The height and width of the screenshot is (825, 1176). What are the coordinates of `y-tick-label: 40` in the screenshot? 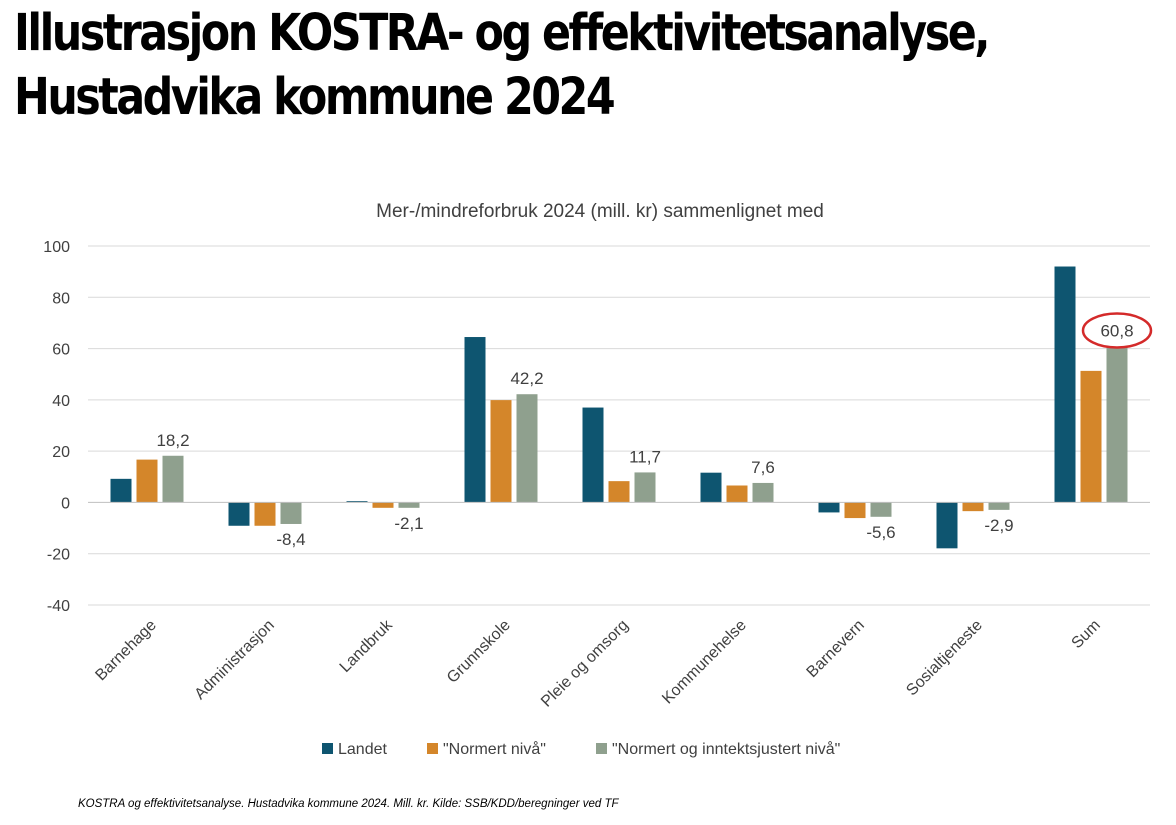 It's located at (61, 401).